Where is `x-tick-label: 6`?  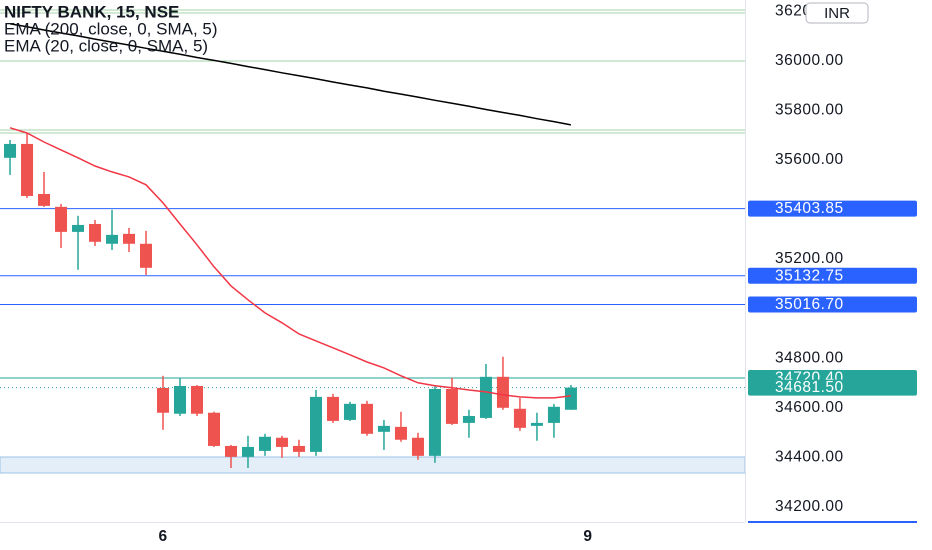
x-tick-label: 6 is located at coordinates (162, 536).